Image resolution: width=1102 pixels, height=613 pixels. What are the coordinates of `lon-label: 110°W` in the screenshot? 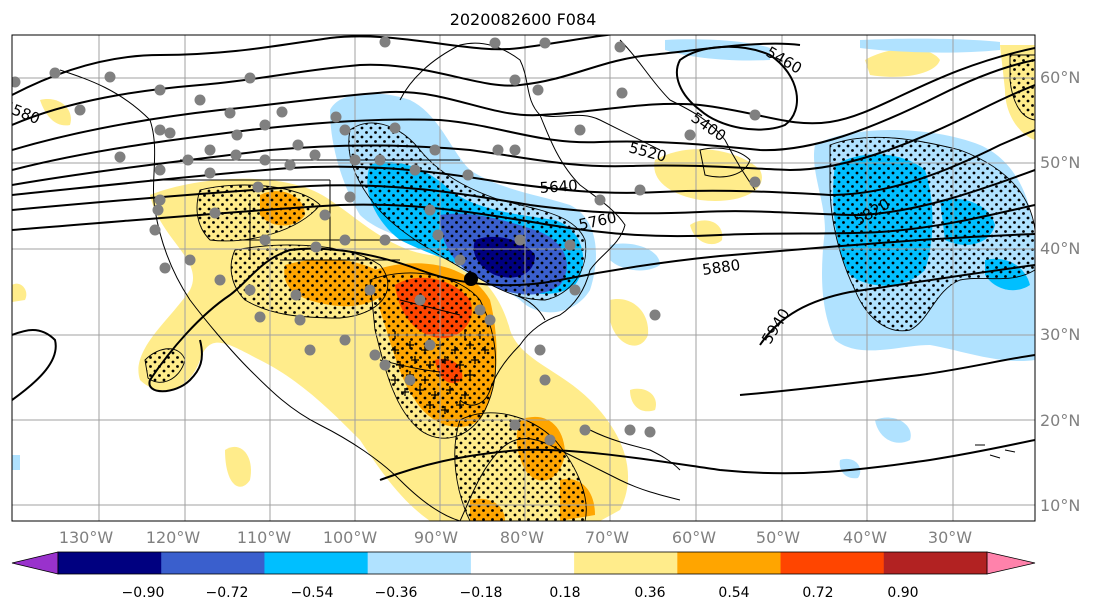 It's located at (264, 537).